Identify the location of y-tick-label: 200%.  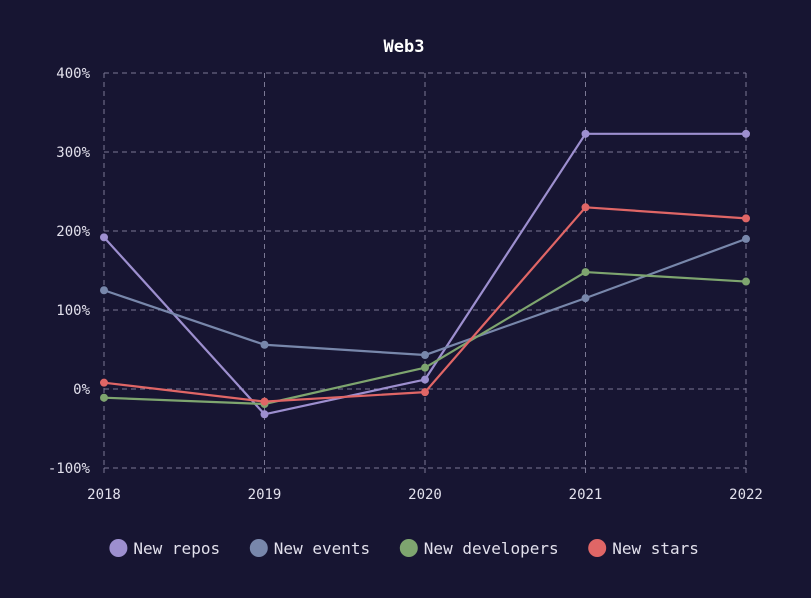
(73, 232).